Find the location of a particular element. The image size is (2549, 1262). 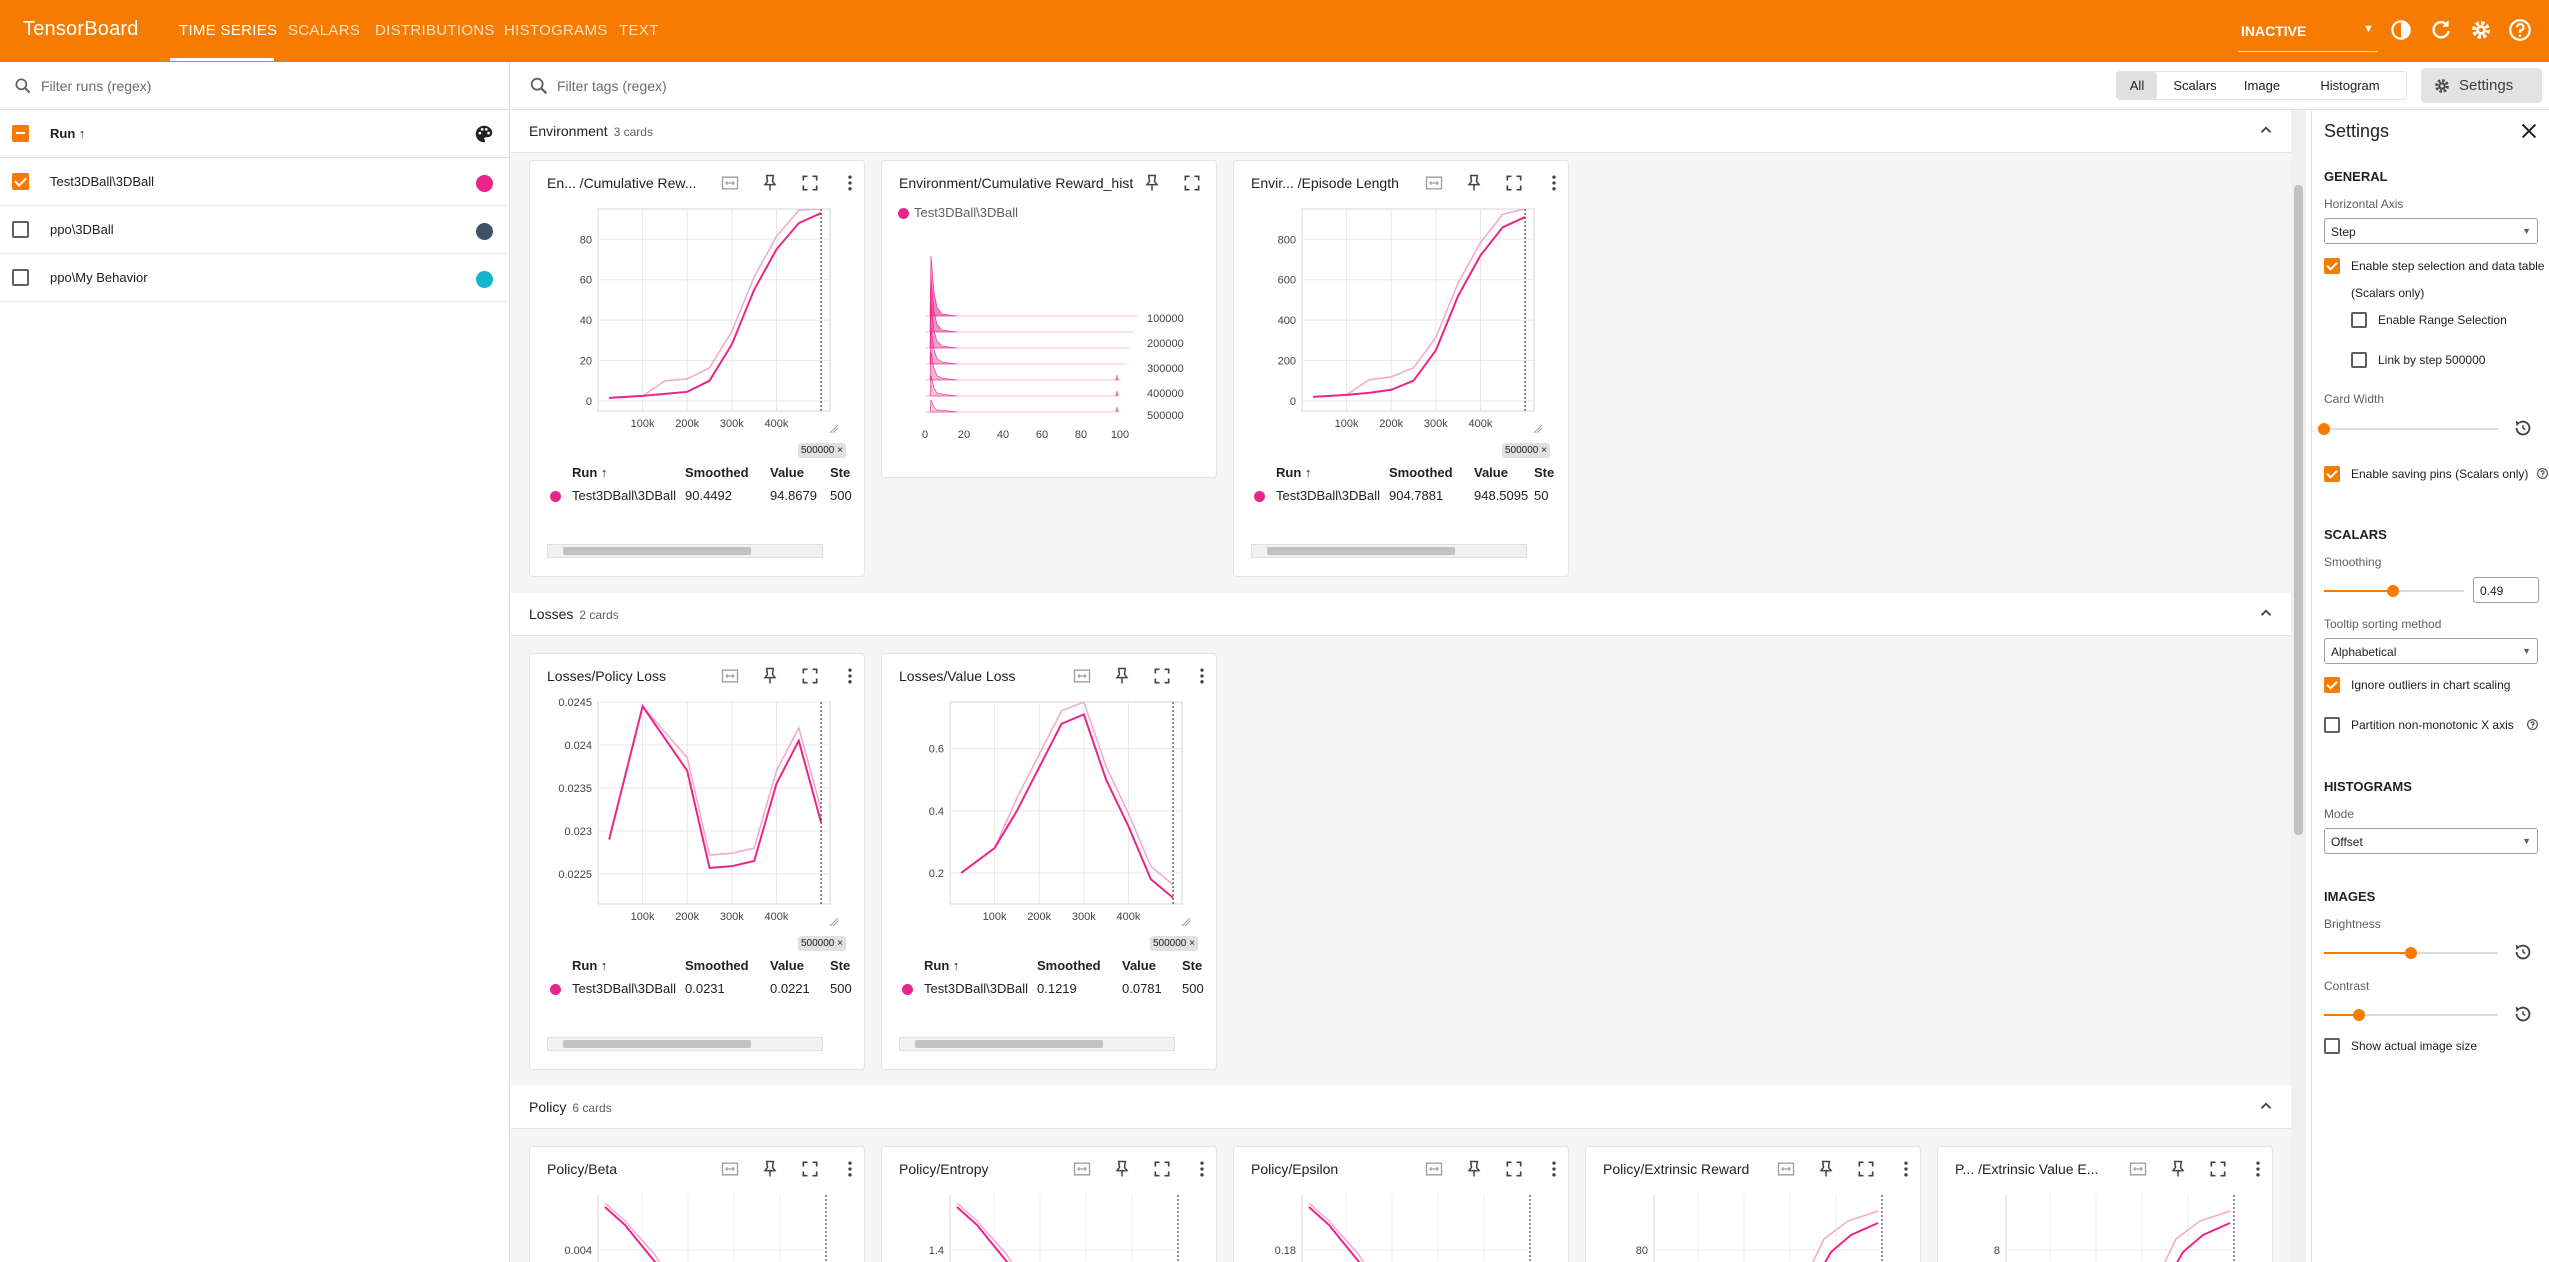

close-icon is located at coordinates (2529, 131).